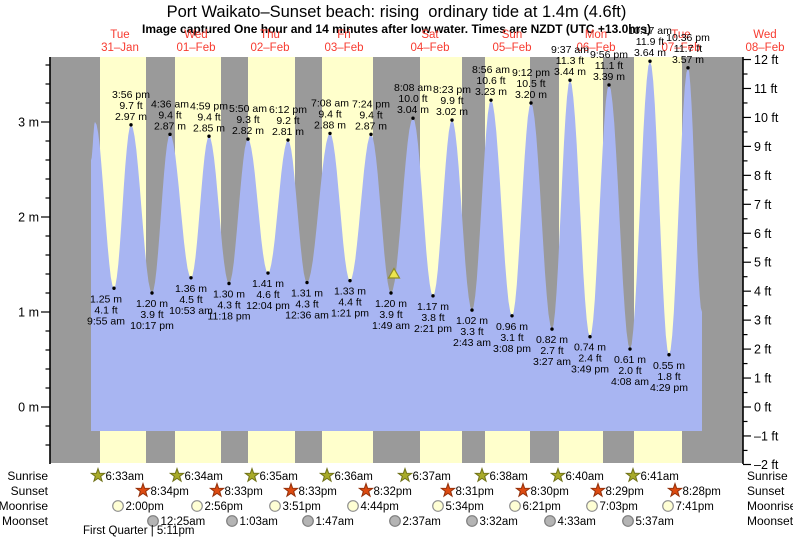 The height and width of the screenshot is (538, 793). I want to click on moonset-time: 5:37am, so click(655, 522).